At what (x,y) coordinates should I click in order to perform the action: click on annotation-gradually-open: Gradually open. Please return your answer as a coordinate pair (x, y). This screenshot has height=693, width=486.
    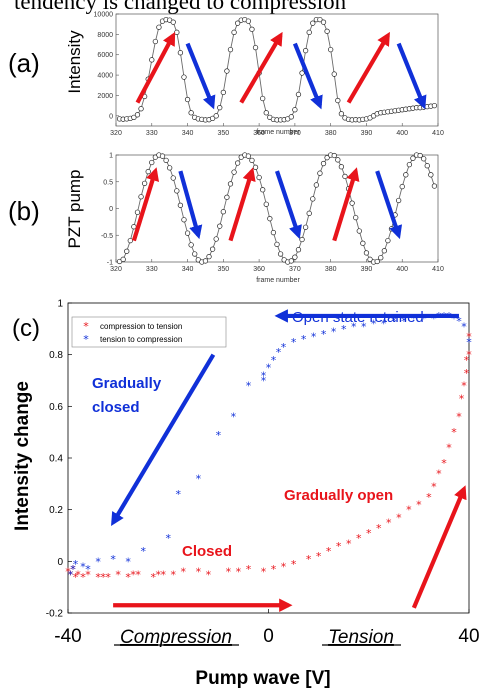
    Looking at the image, I should click on (338, 495).